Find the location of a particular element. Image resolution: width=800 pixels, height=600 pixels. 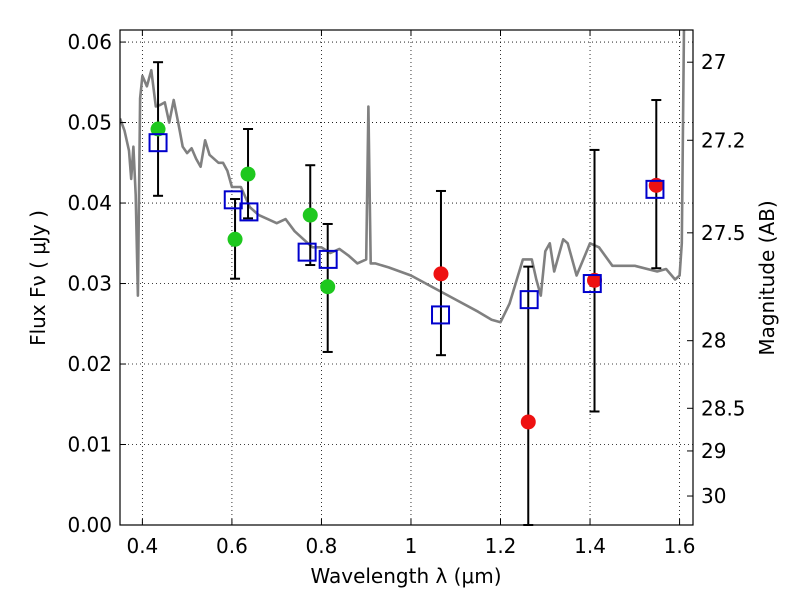

x-tick-label: 1.2 is located at coordinates (501, 546).